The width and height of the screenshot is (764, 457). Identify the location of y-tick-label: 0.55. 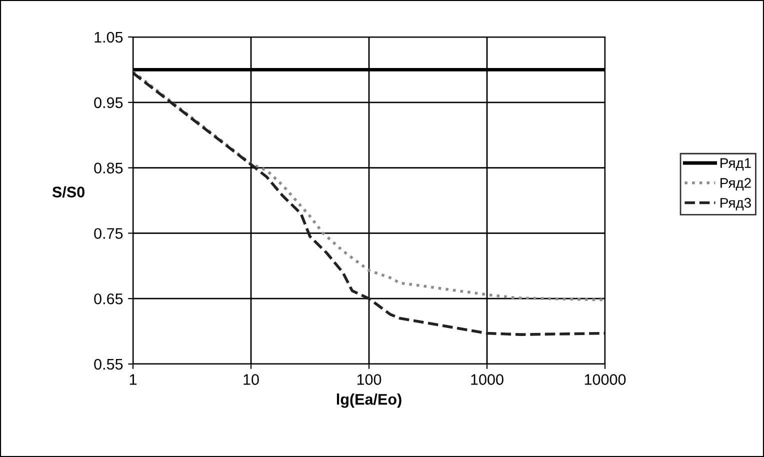
(108, 364).